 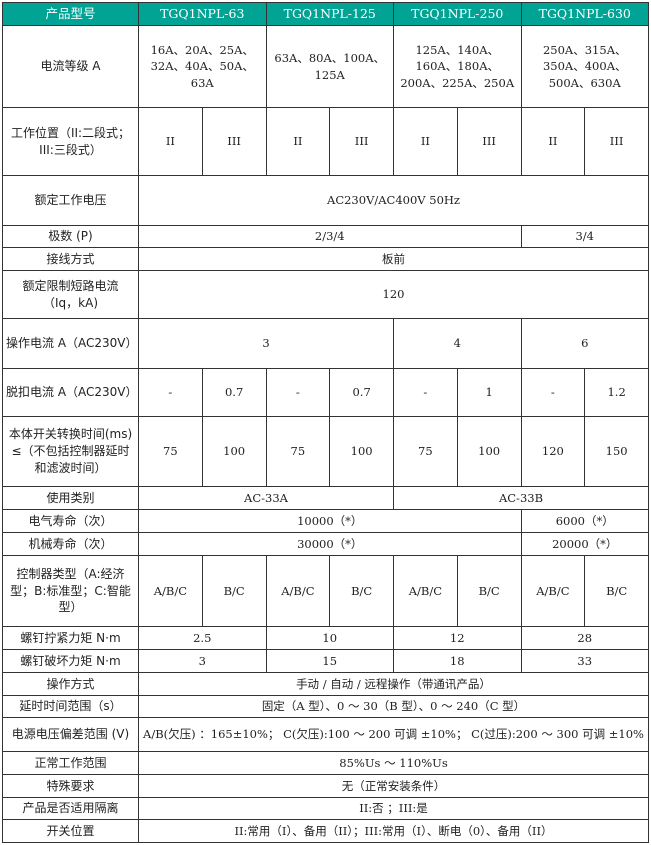 I want to click on table-cell: 6000（*）, so click(x=584, y=521).